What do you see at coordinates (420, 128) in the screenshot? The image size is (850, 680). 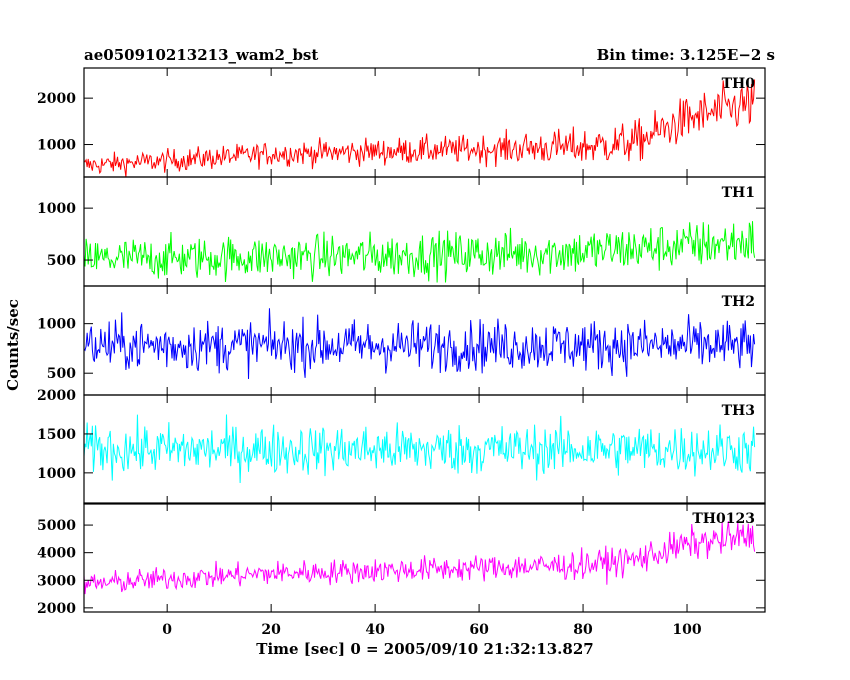 I see `series-line-th0` at bounding box center [420, 128].